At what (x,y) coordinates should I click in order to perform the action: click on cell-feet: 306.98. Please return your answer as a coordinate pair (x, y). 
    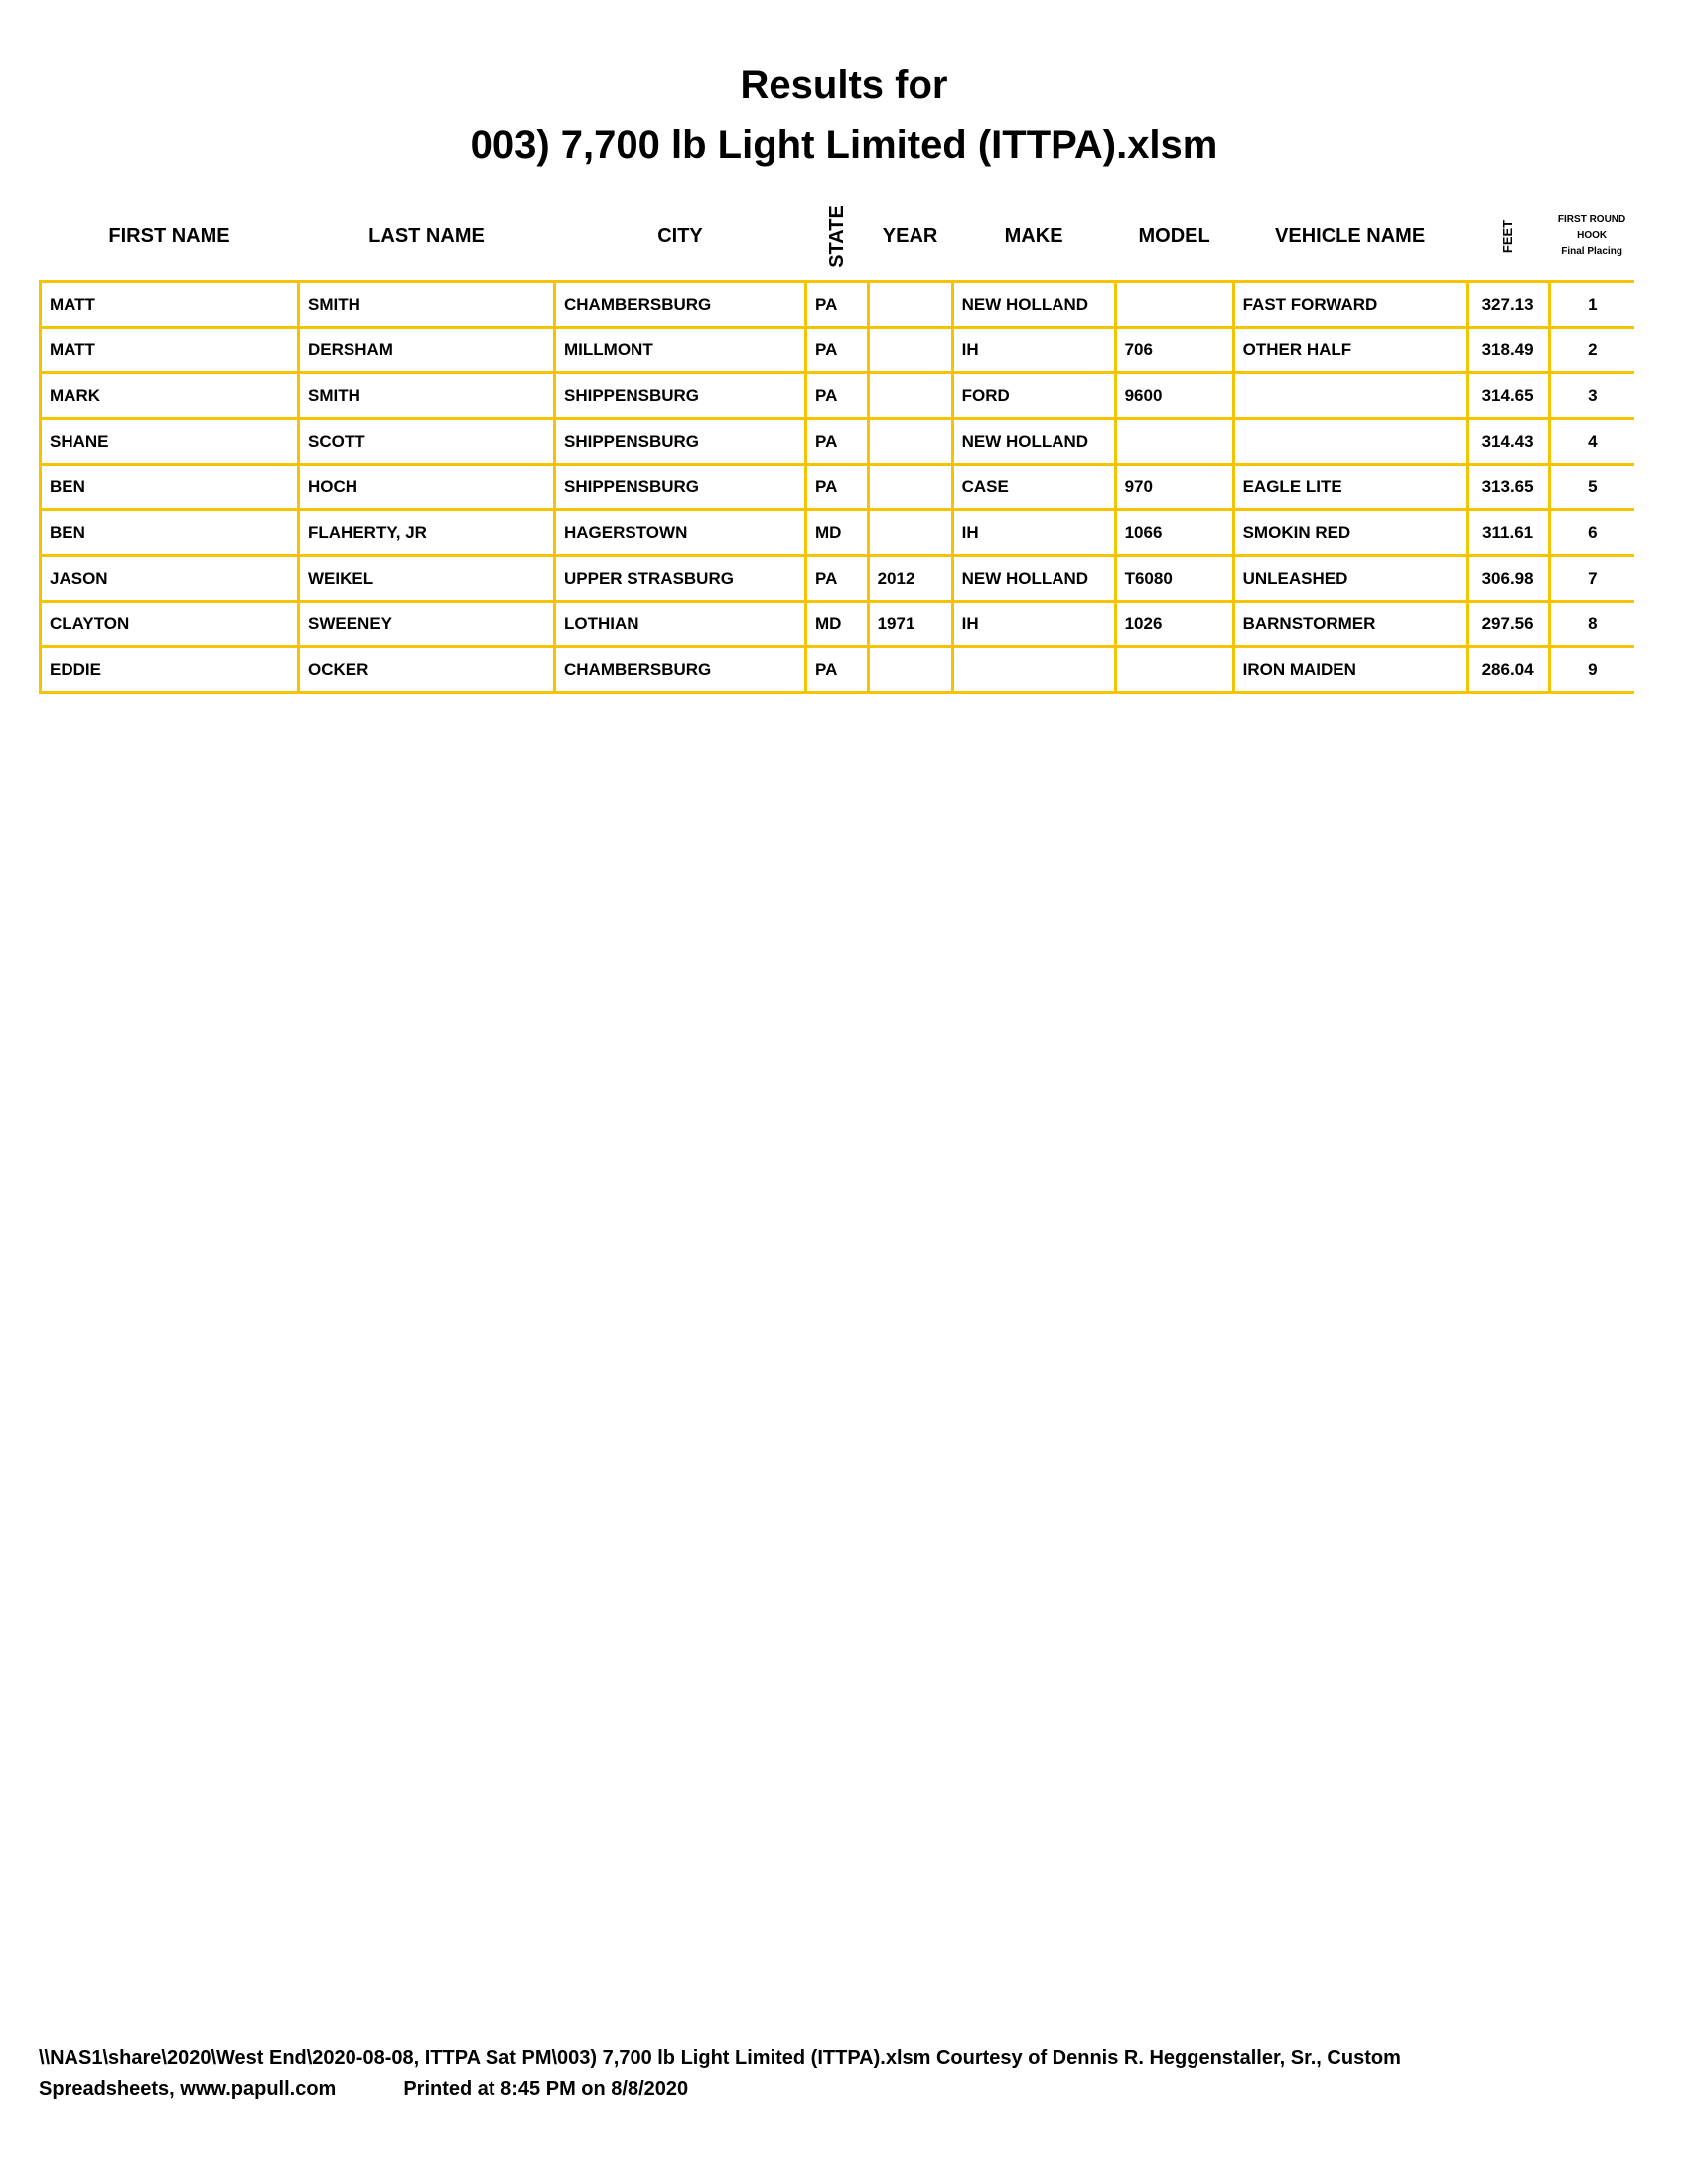
    Looking at the image, I should click on (1508, 578).